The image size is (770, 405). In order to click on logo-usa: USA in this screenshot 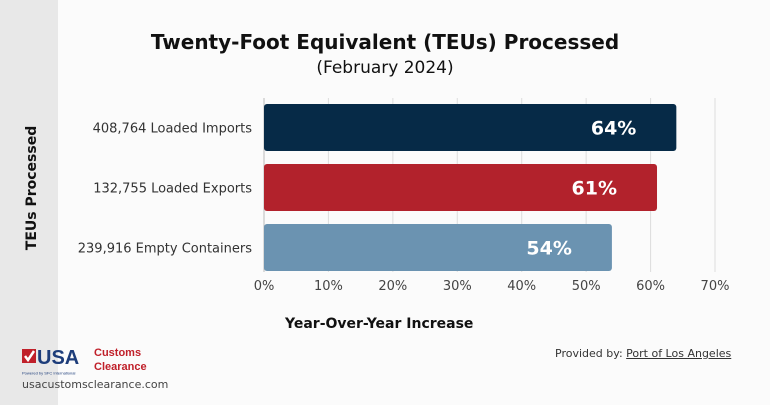, I will do `click(58, 358)`.